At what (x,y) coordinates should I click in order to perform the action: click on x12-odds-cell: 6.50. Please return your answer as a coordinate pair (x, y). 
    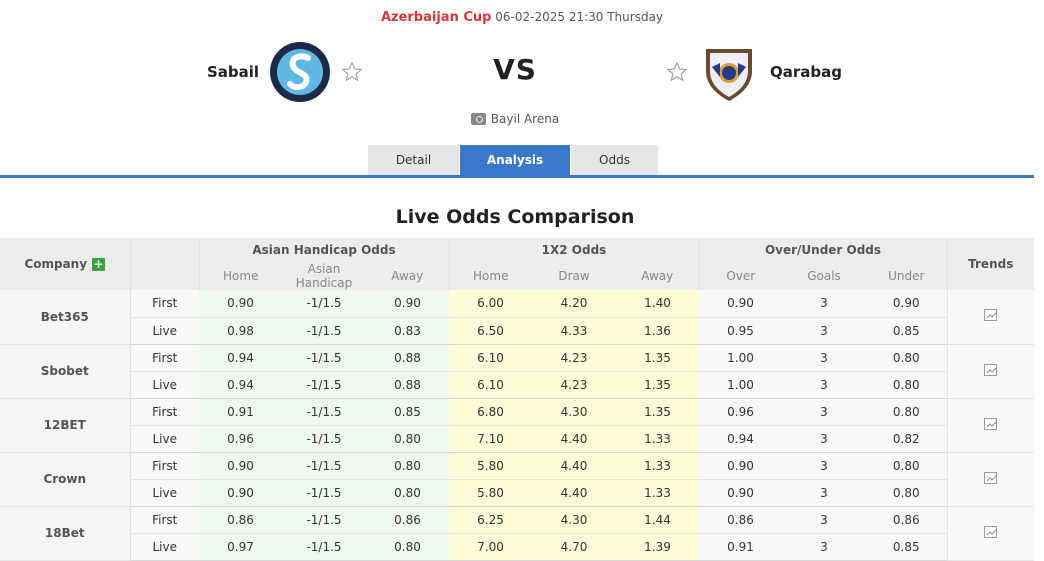
    Looking at the image, I should click on (490, 331).